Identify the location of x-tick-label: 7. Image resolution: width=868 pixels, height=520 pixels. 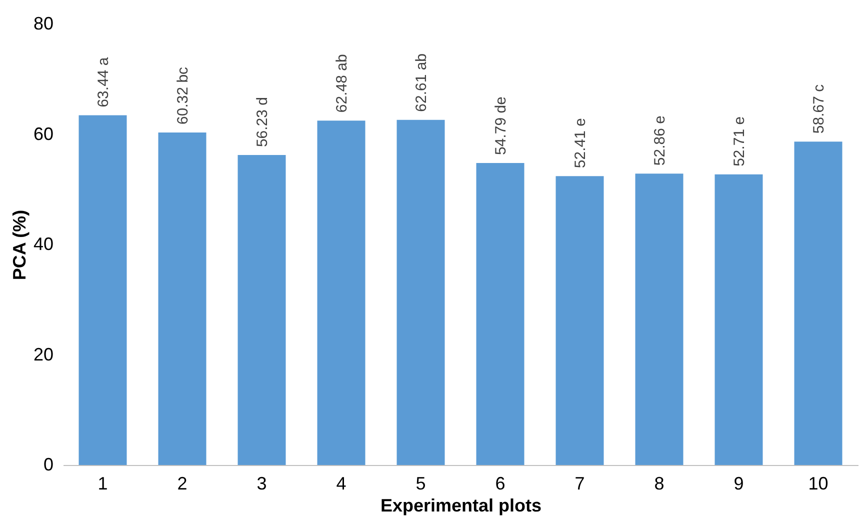
(579, 484).